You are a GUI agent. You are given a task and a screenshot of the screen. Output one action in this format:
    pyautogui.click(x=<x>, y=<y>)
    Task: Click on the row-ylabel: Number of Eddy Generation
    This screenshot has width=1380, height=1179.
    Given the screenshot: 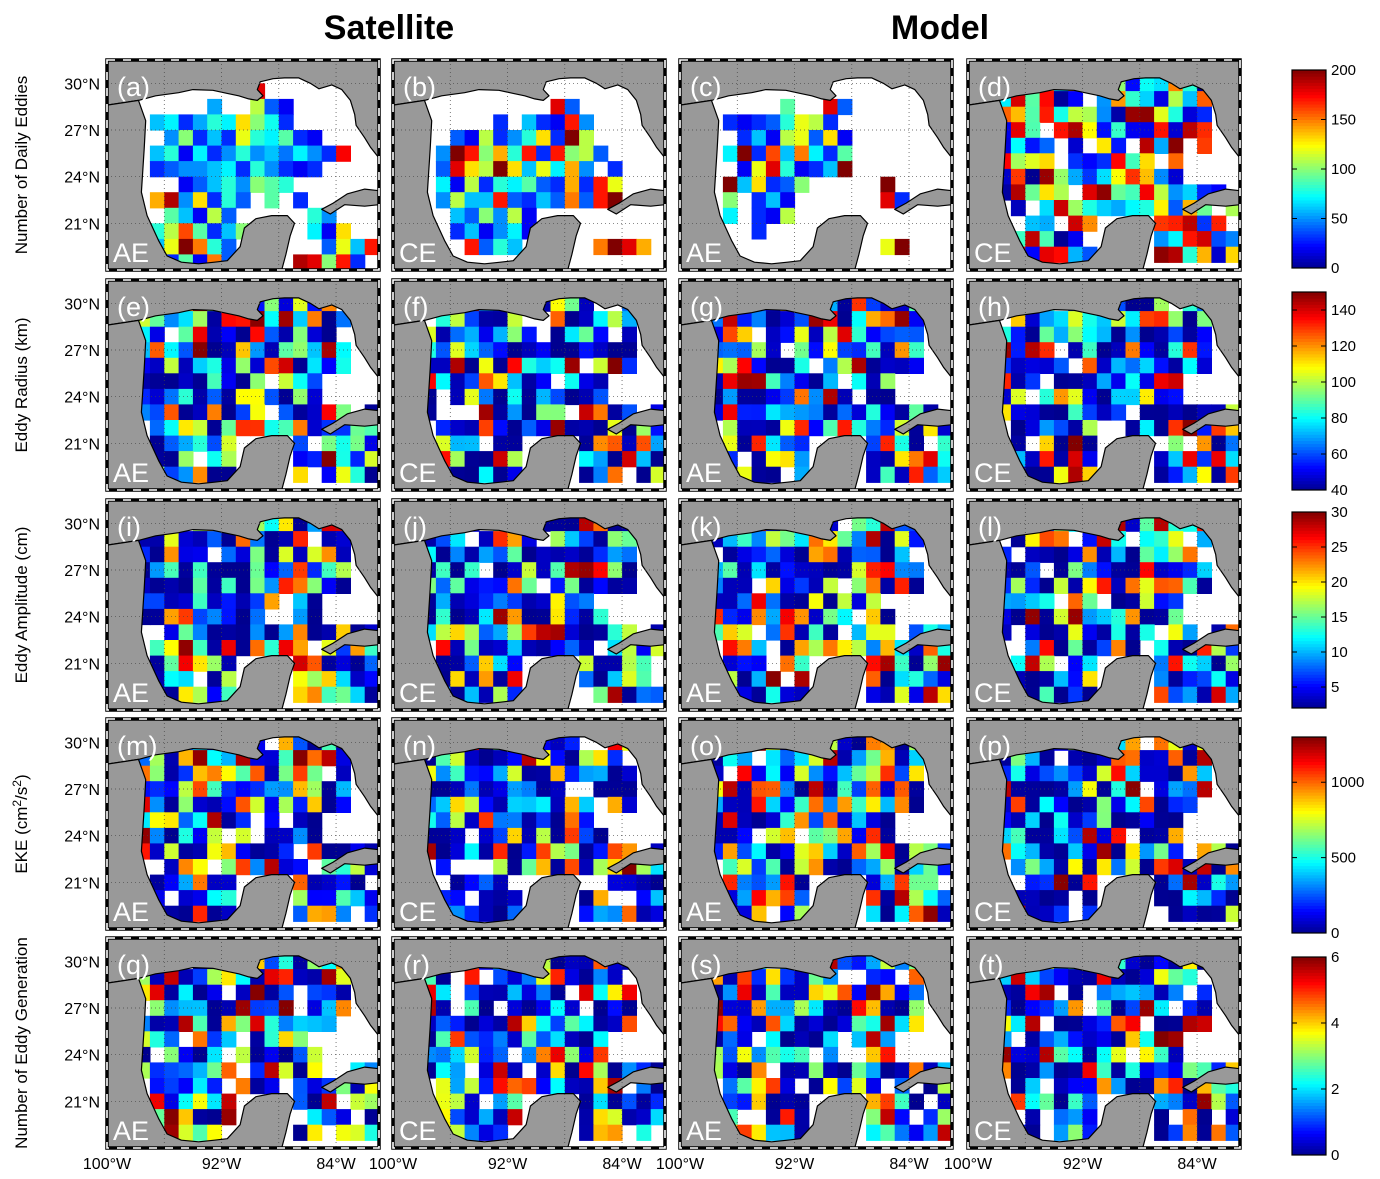 What is the action you would take?
    pyautogui.click(x=21, y=1043)
    